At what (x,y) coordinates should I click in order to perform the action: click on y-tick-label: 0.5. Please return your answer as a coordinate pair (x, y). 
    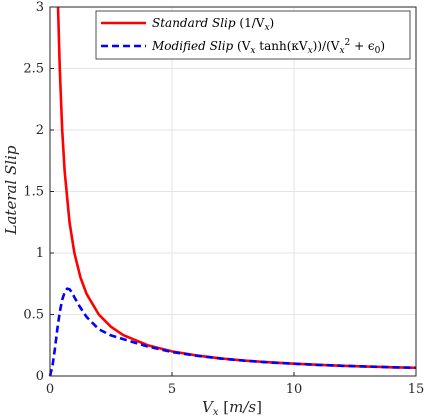
    Looking at the image, I should click on (33, 315).